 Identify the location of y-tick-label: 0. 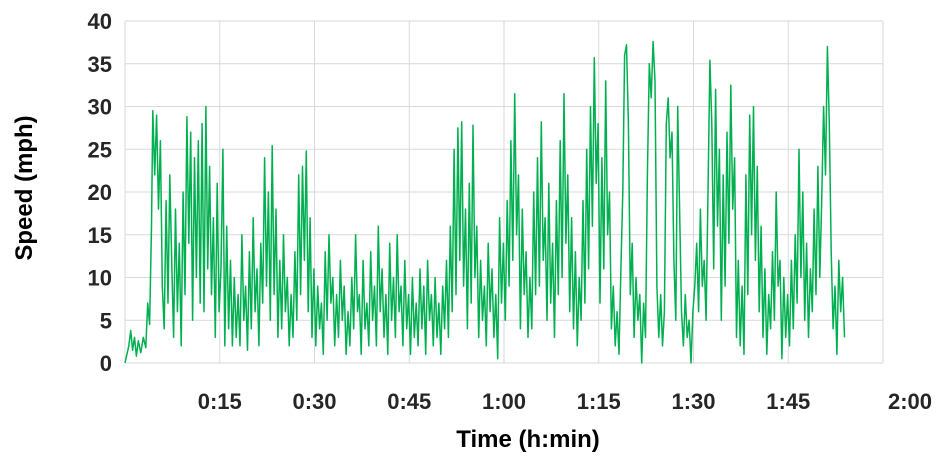
(106, 363).